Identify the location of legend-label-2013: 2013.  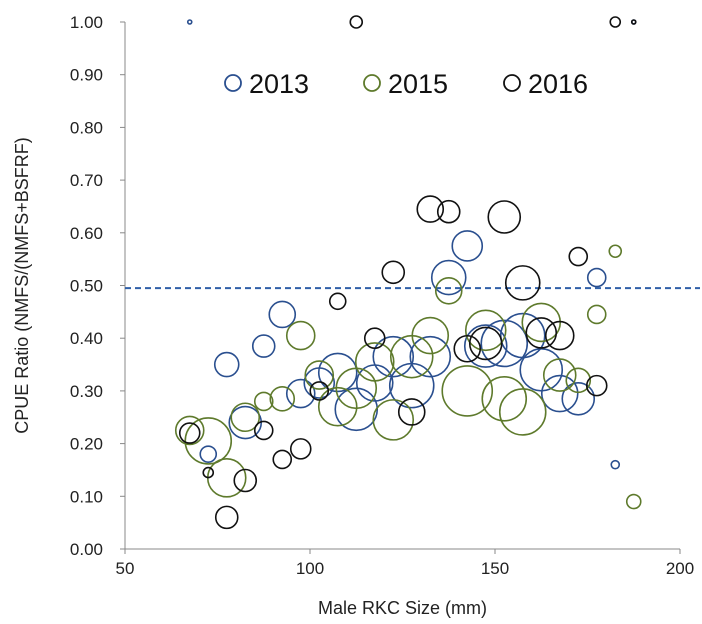
(279, 84).